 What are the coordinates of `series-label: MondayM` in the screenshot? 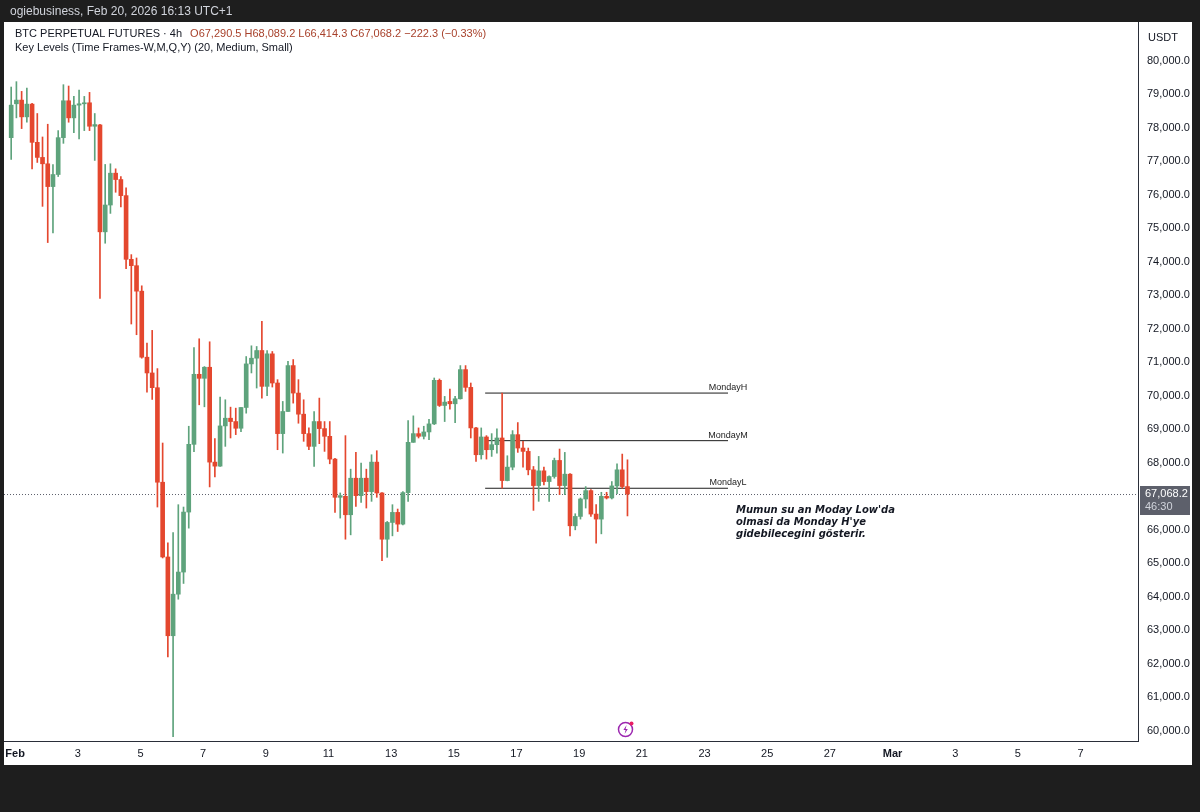 It's located at (728, 434).